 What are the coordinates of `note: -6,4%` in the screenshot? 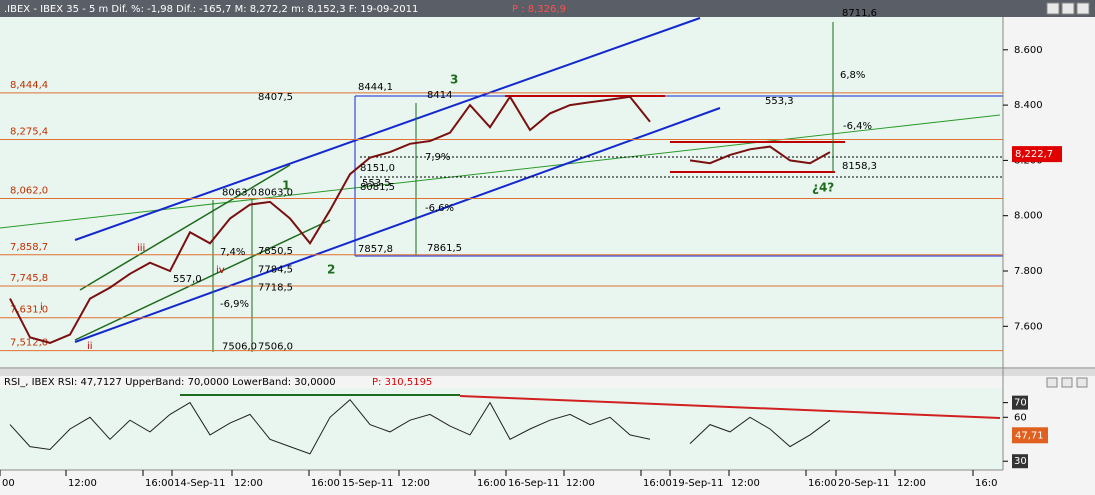 It's located at (857, 126).